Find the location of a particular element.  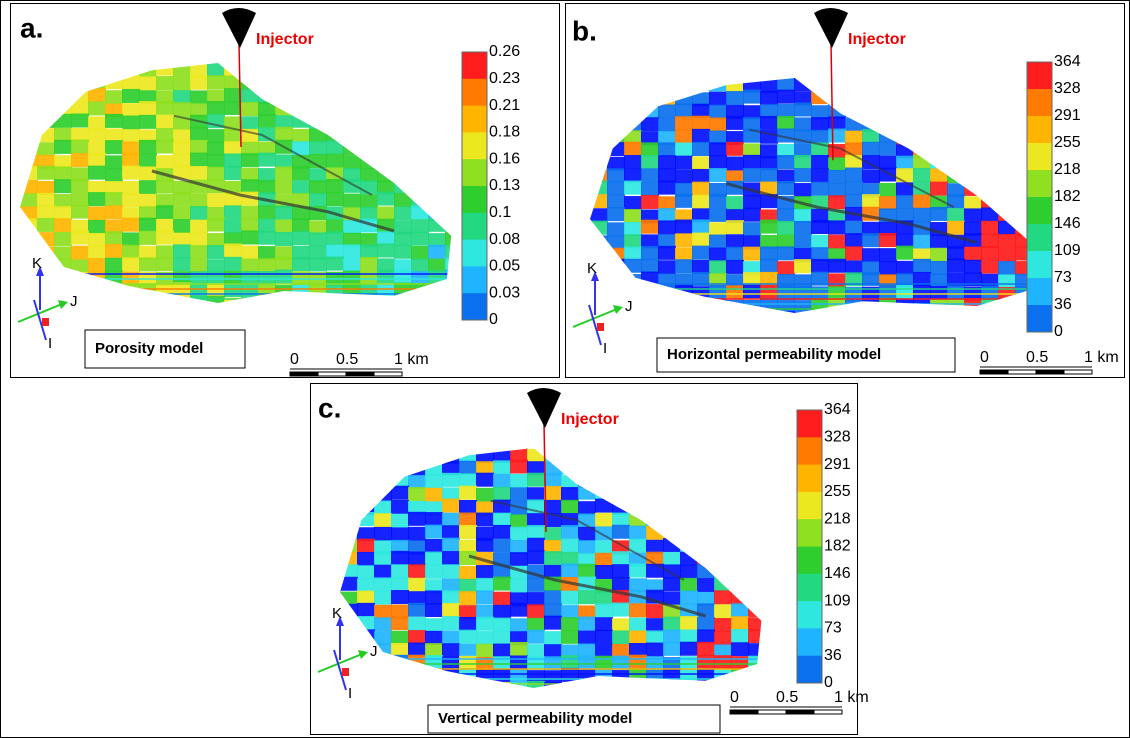

colorbar-label: 0.21 is located at coordinates (504, 105).